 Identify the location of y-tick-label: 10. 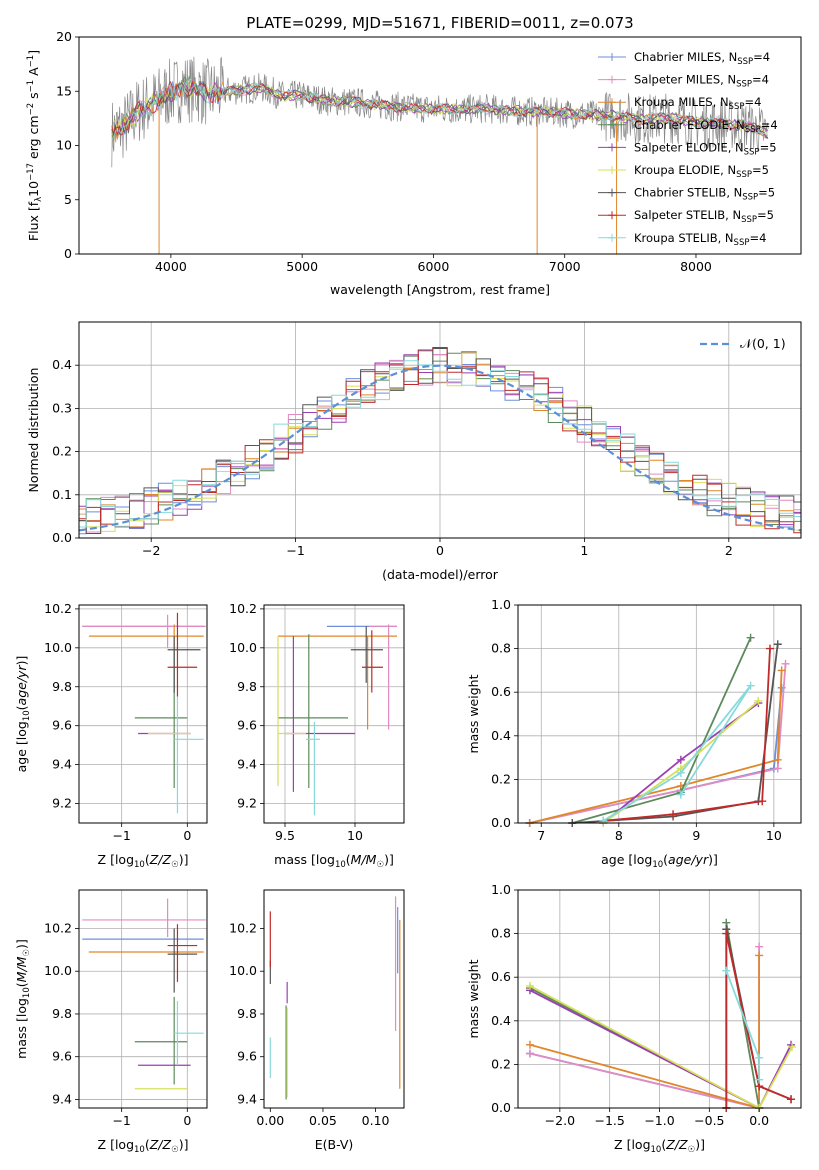
(64, 145).